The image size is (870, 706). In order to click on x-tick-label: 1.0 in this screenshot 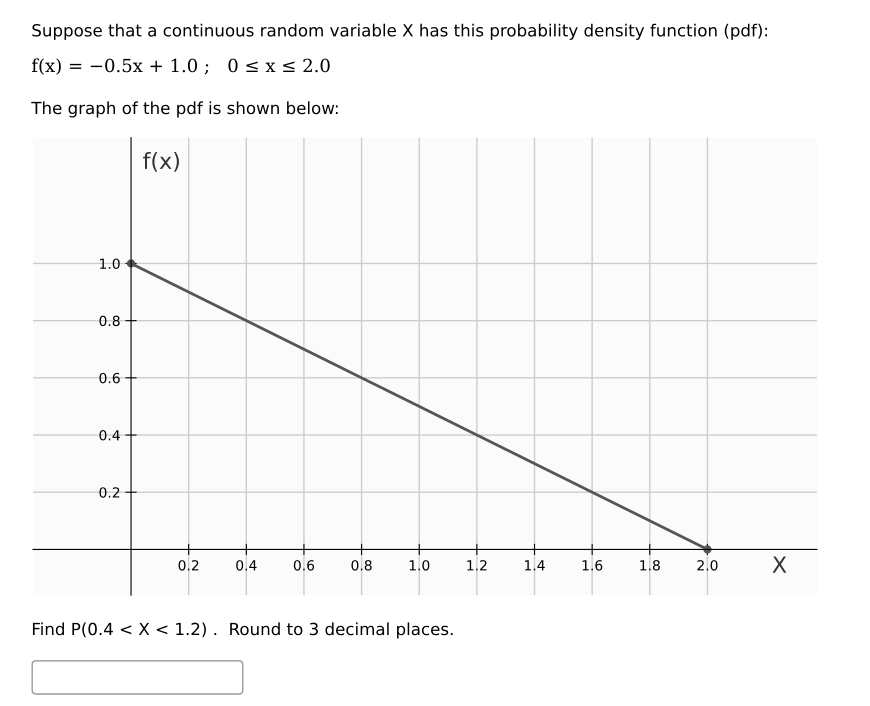, I will do `click(420, 565)`.